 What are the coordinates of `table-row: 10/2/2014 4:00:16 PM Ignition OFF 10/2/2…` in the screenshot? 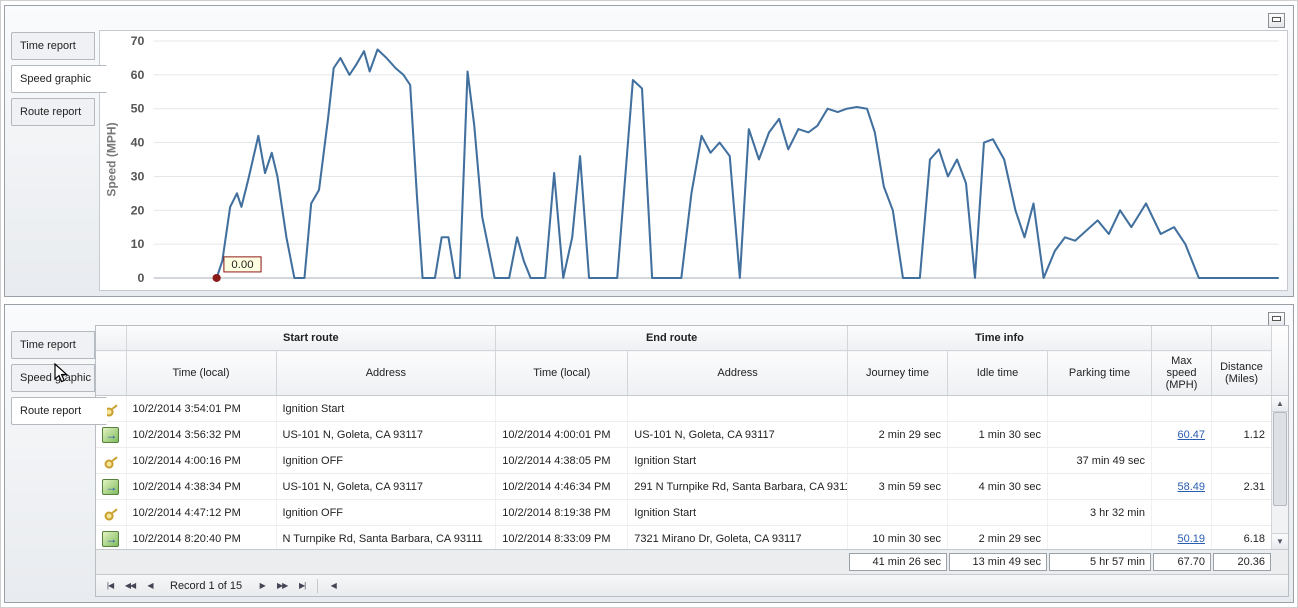 It's located at (684, 460).